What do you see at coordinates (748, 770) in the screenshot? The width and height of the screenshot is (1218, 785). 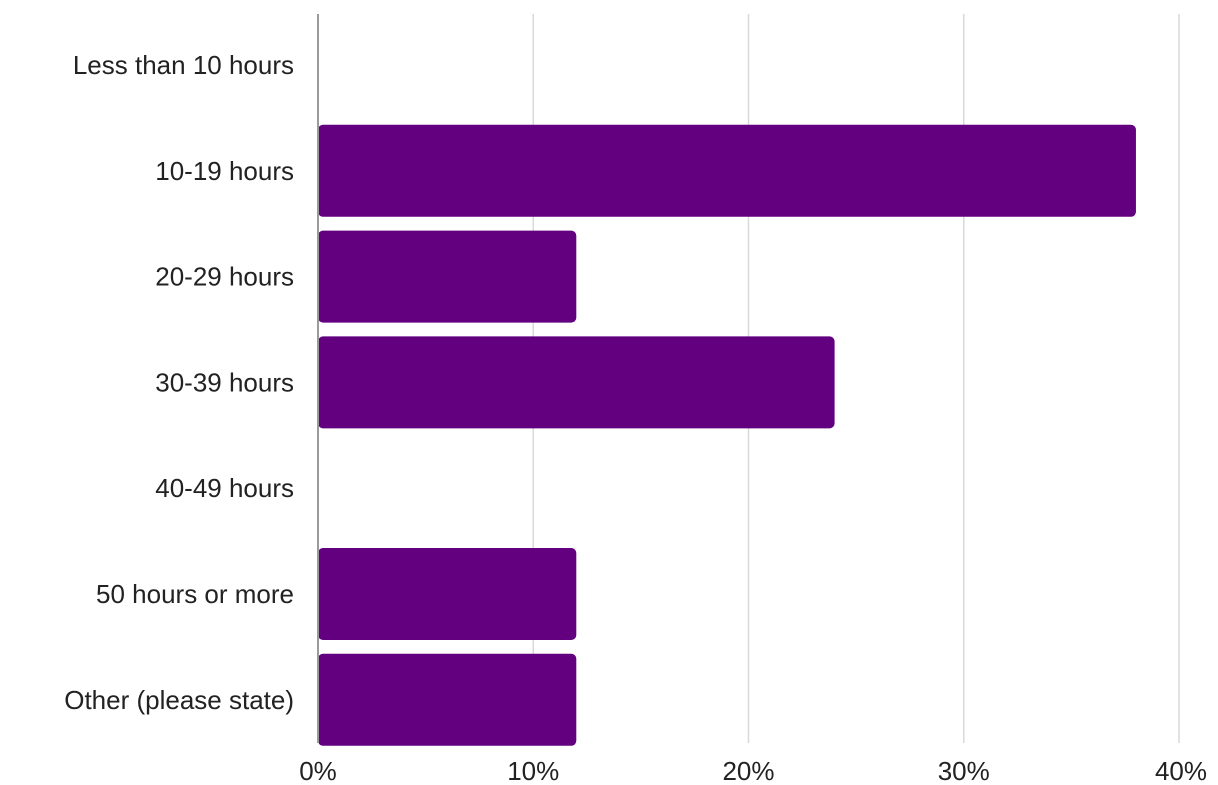 I see `x-tick-label: 20%` at bounding box center [748, 770].